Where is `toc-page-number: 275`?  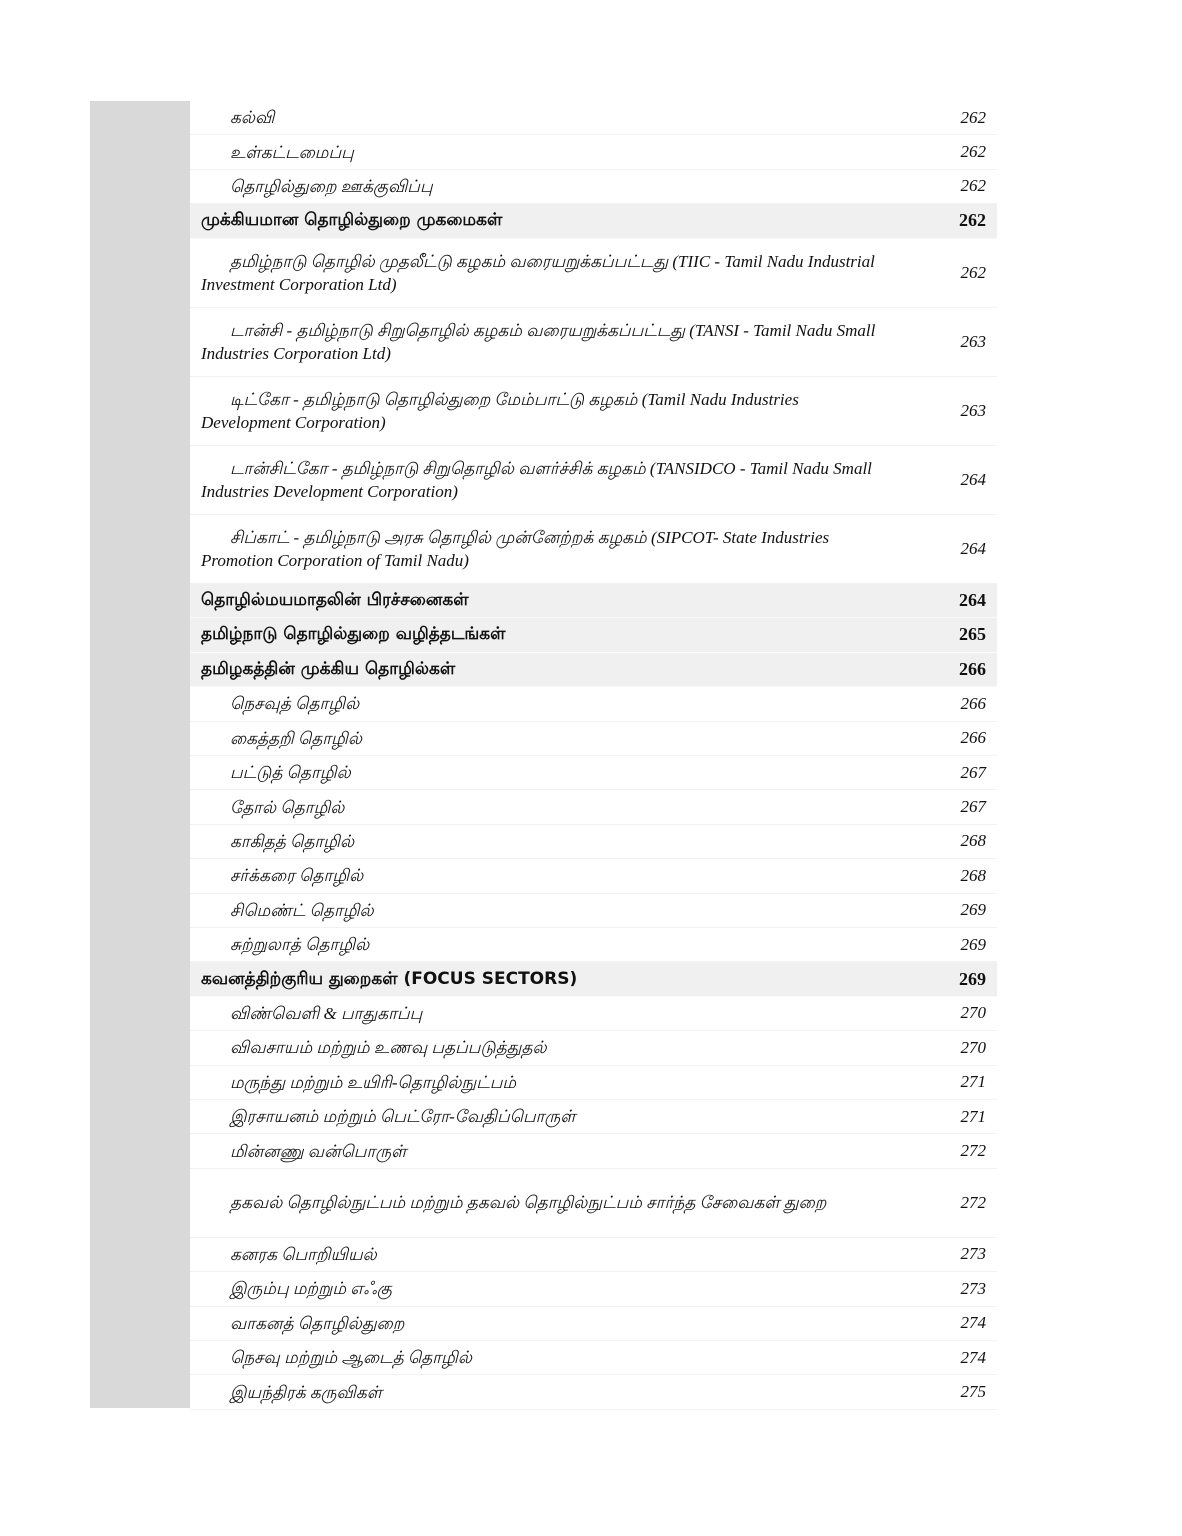 toc-page-number: 275 is located at coordinates (973, 1391).